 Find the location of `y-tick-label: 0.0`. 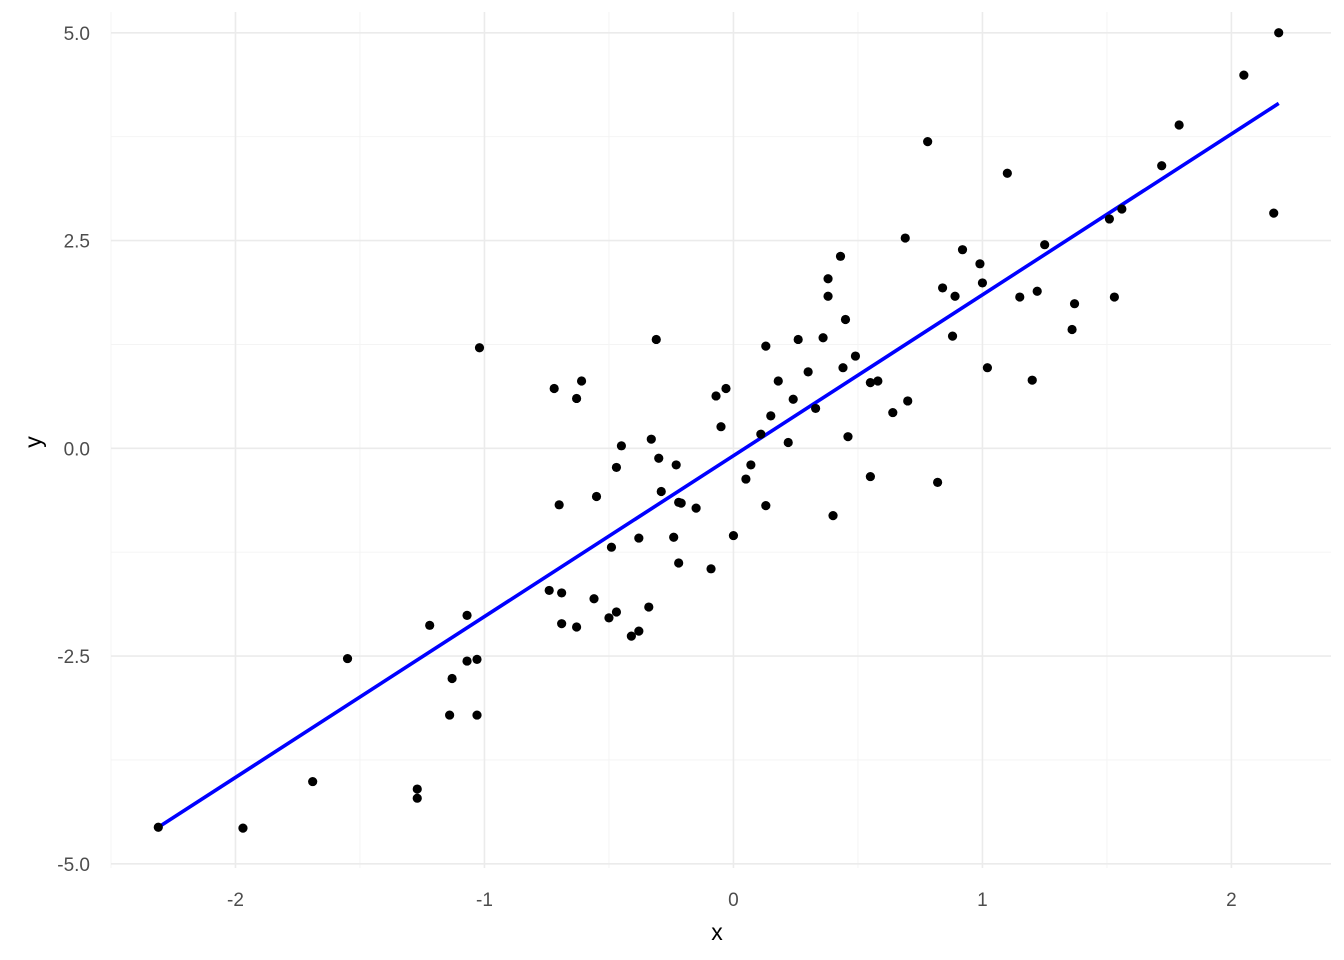

y-tick-label: 0.0 is located at coordinates (77, 449).